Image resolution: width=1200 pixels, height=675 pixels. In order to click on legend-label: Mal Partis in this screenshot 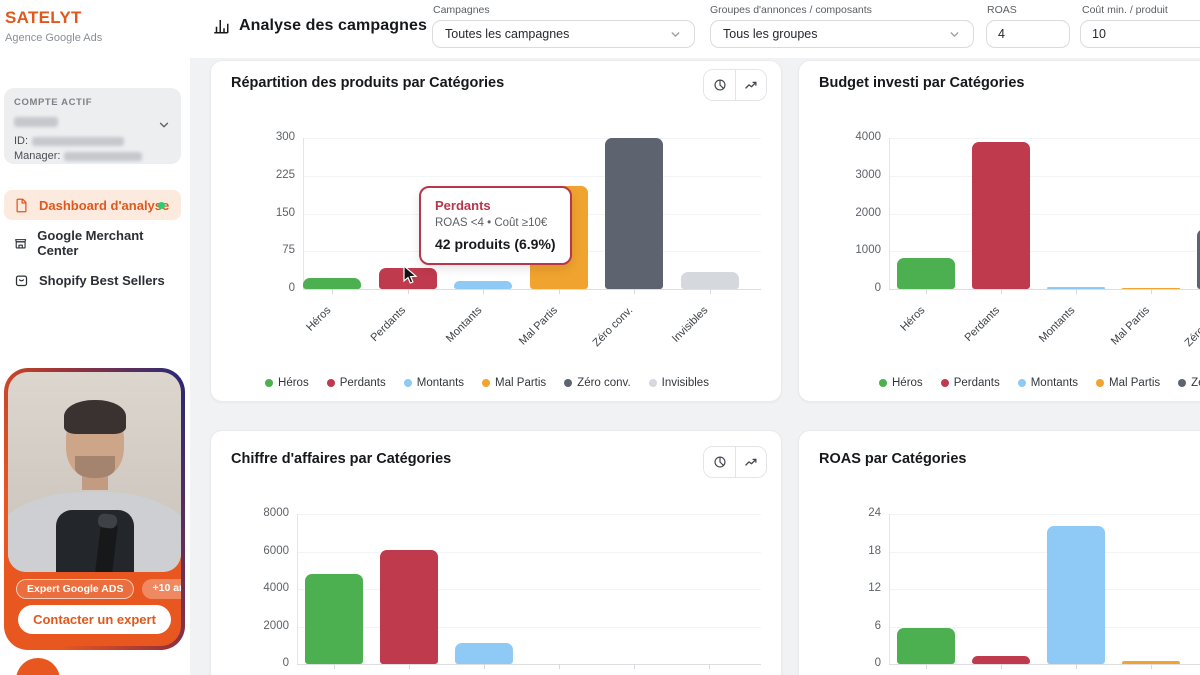, I will do `click(521, 383)`.